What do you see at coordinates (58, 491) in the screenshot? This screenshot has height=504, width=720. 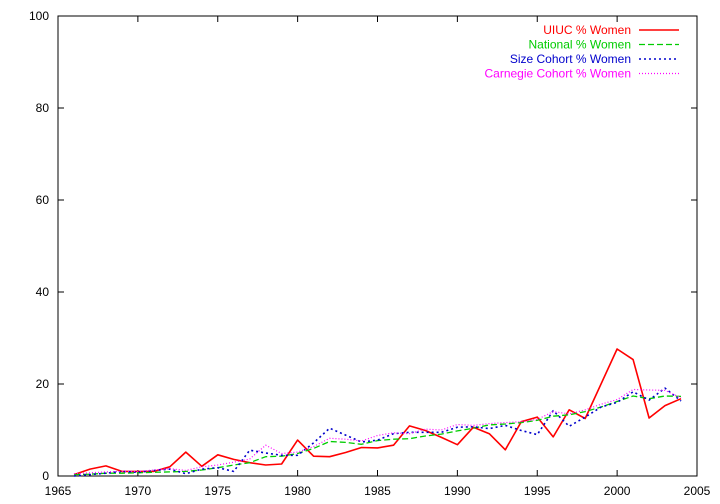 I see `x-tick-label: 1965` at bounding box center [58, 491].